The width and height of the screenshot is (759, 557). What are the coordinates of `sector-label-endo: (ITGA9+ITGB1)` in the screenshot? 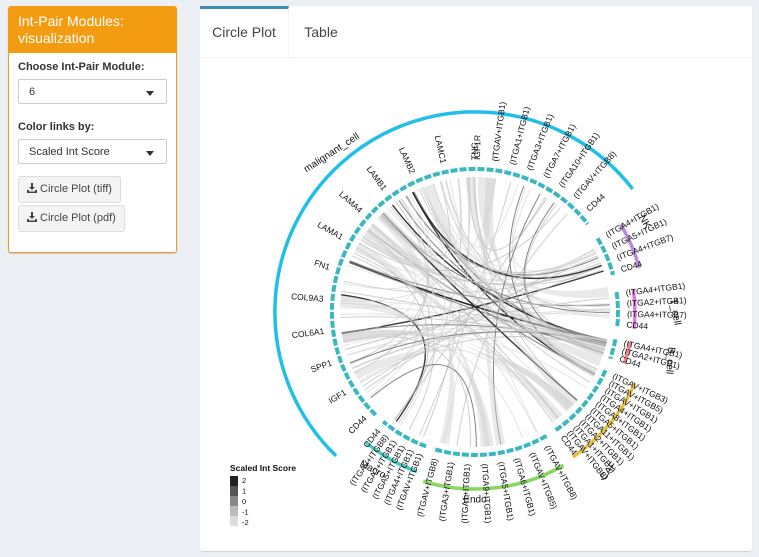 It's located at (487, 493).